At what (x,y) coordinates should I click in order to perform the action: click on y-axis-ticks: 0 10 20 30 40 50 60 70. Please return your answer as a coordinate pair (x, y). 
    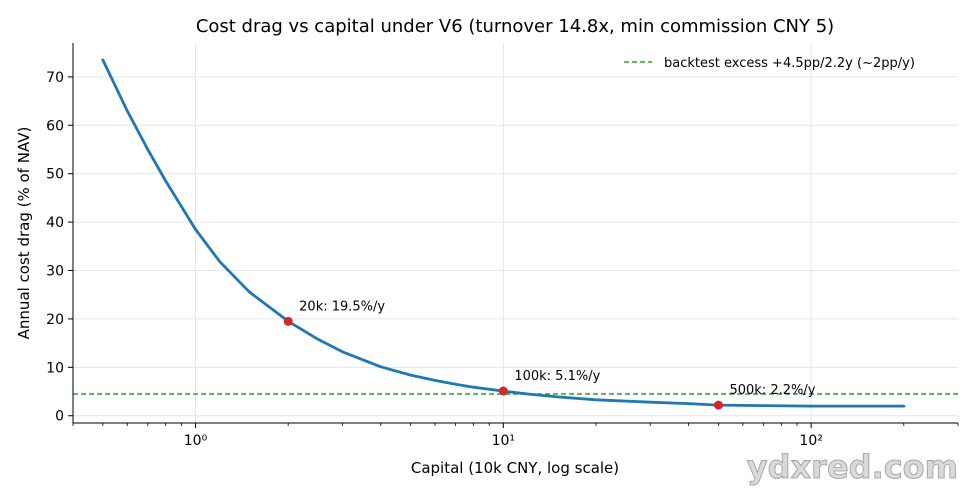
    Looking at the image, I should click on (59, 247).